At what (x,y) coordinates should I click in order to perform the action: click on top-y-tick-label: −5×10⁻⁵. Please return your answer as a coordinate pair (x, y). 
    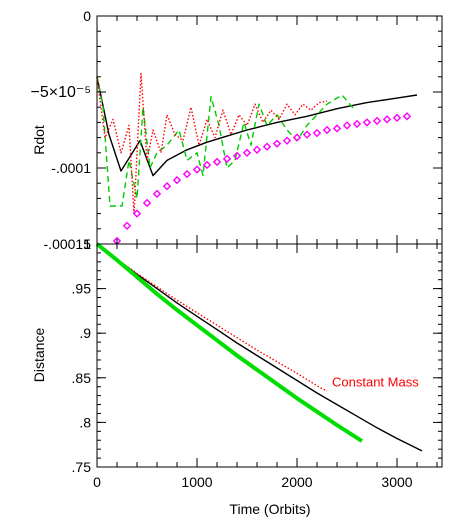
    Looking at the image, I should click on (61, 92).